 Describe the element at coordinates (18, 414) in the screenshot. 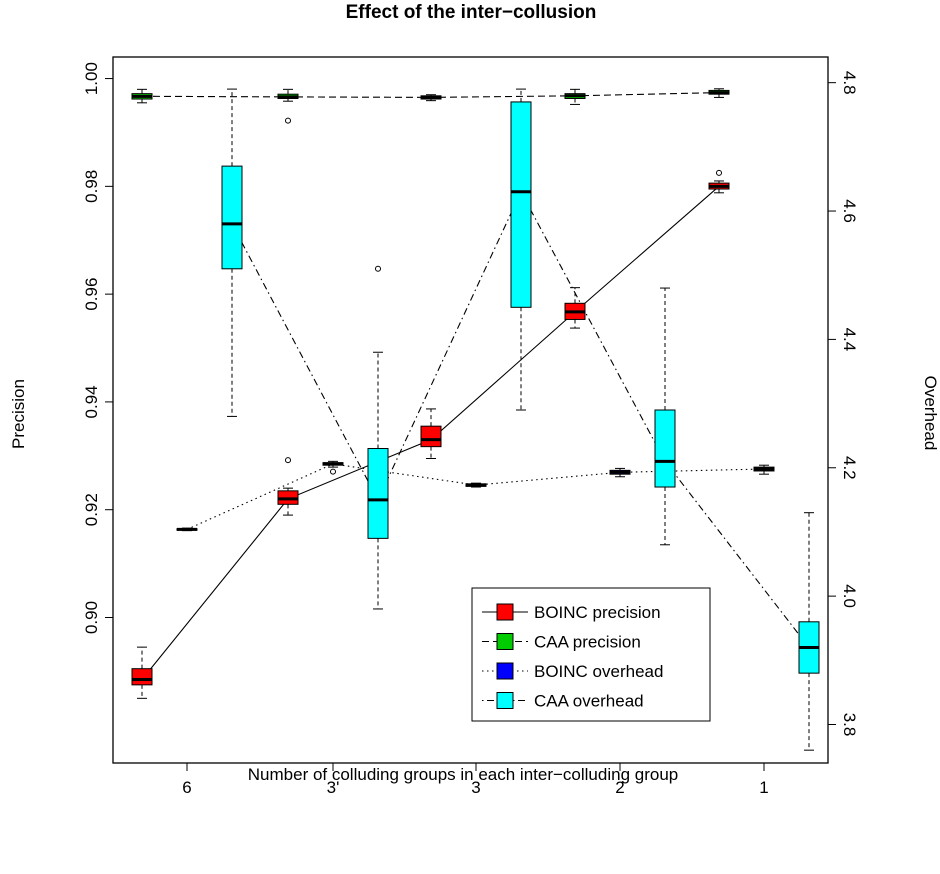

I see `y-axis-label-left: Precision` at that location.